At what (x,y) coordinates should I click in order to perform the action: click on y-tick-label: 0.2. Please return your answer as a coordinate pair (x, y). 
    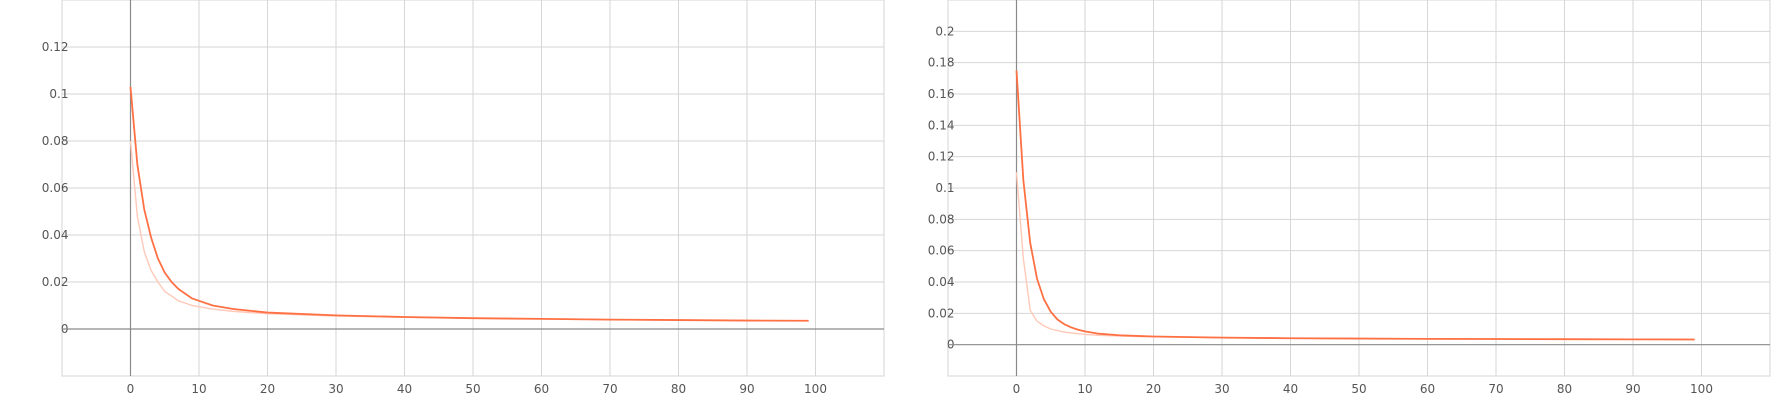
    Looking at the image, I should click on (944, 31).